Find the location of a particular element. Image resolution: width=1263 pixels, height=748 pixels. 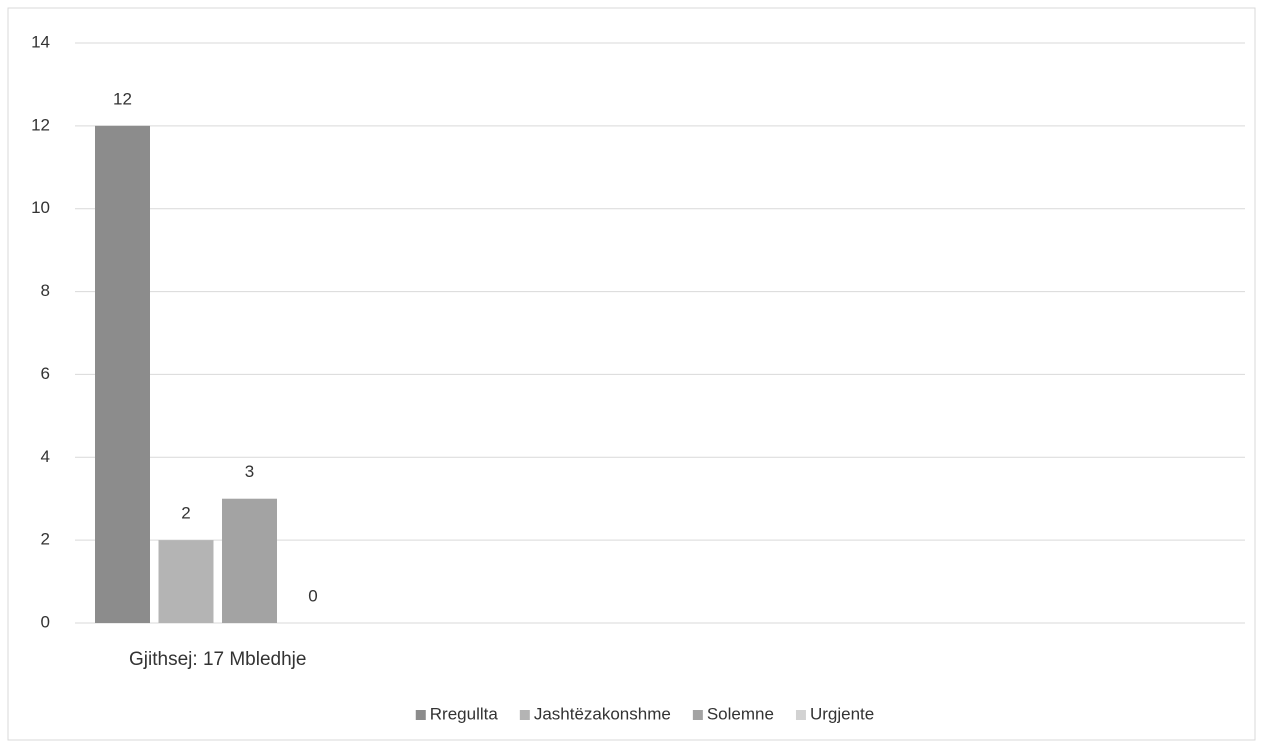

data-label: 0 is located at coordinates (312, 595).